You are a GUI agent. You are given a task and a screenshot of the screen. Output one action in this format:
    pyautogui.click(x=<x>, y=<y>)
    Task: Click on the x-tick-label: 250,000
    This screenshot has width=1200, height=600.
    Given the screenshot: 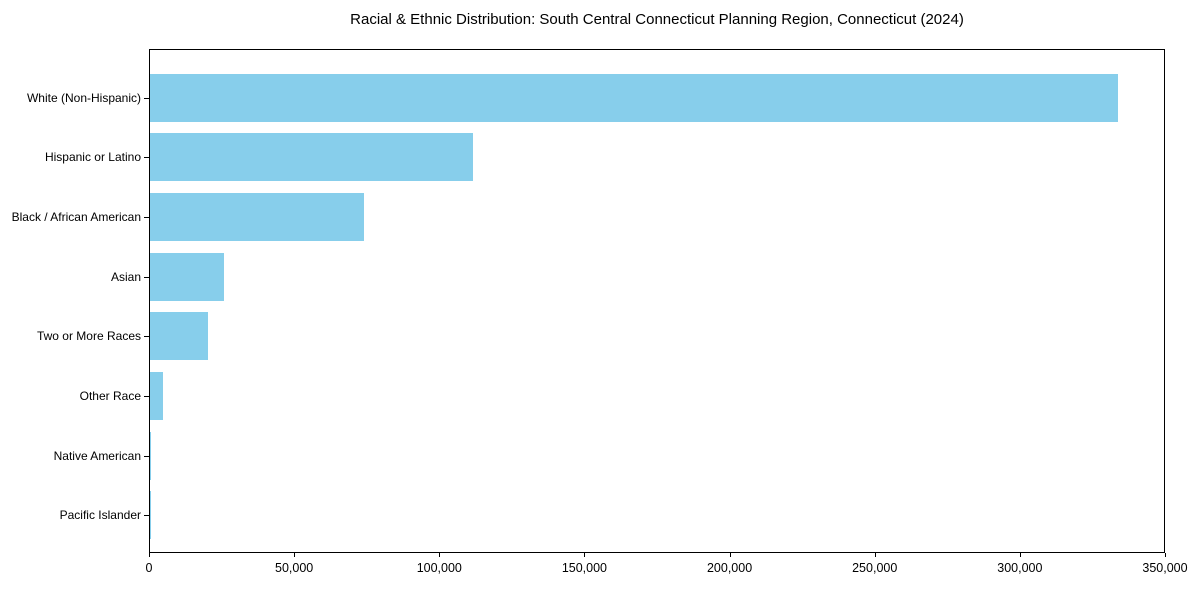 What is the action you would take?
    pyautogui.click(x=875, y=568)
    